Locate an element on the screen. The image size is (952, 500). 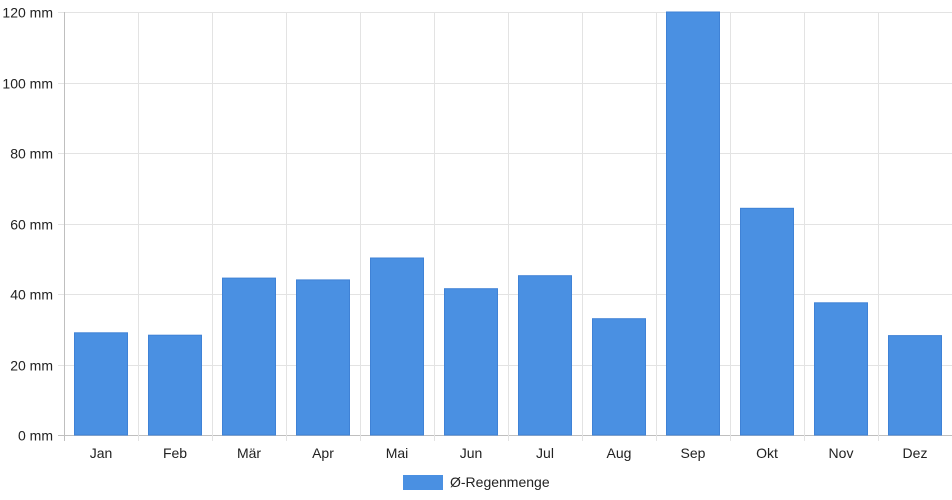
legend-swatch is located at coordinates (423, 482).